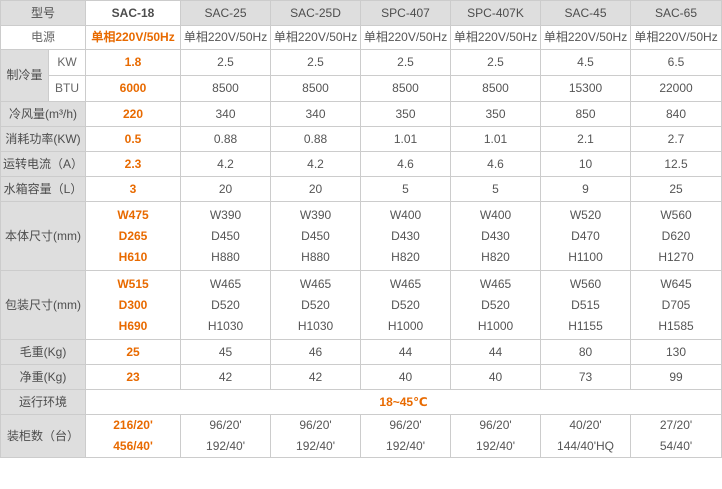  I want to click on container-40ft: 54/40', so click(676, 446).